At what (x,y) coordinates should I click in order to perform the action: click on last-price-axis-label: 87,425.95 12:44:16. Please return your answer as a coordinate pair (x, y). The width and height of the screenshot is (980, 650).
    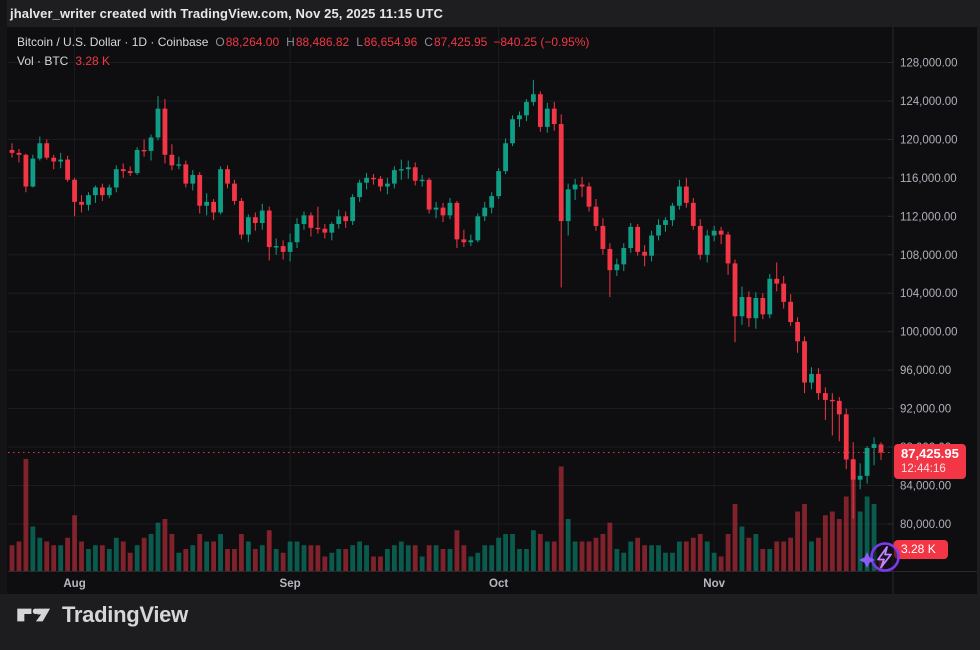
    Looking at the image, I should click on (930, 461).